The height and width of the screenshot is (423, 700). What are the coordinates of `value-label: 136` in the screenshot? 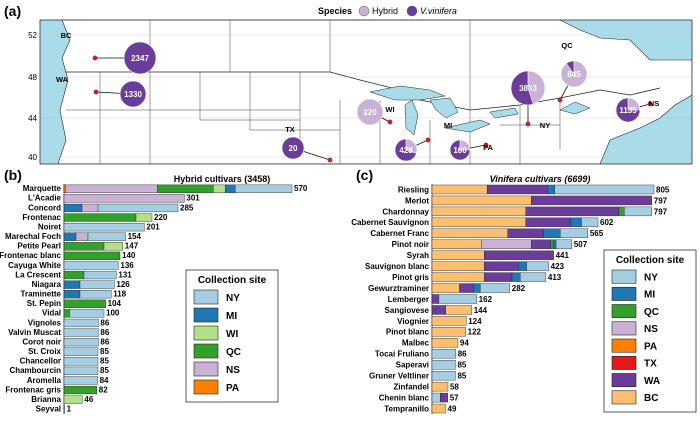 It's located at (127, 265).